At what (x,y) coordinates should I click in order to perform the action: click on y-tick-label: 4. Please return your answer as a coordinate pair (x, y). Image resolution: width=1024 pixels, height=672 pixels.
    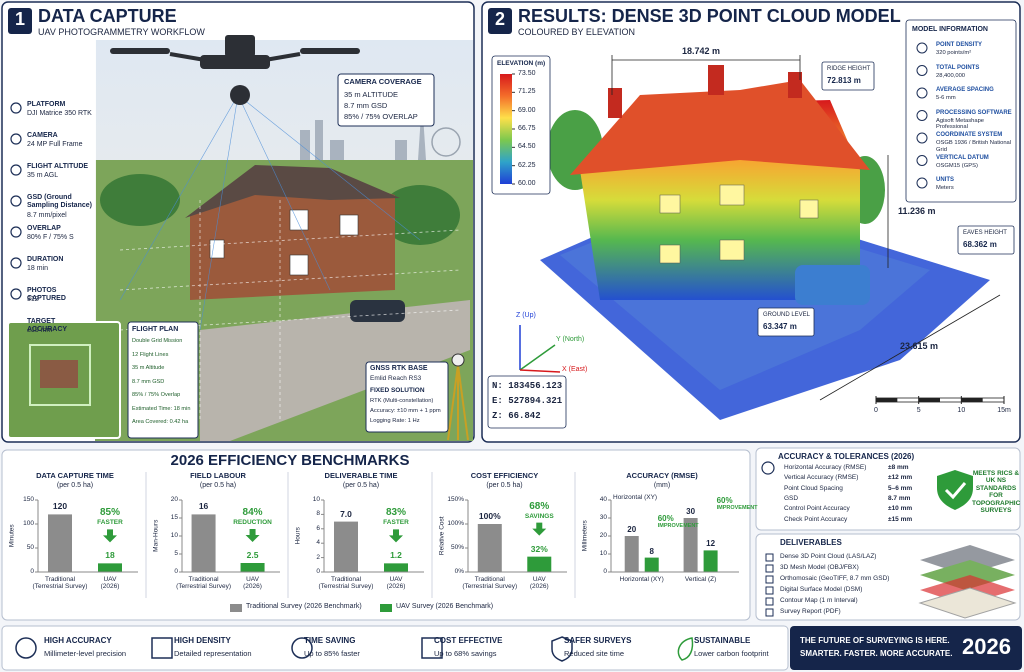
    Looking at the image, I should click on (318, 543).